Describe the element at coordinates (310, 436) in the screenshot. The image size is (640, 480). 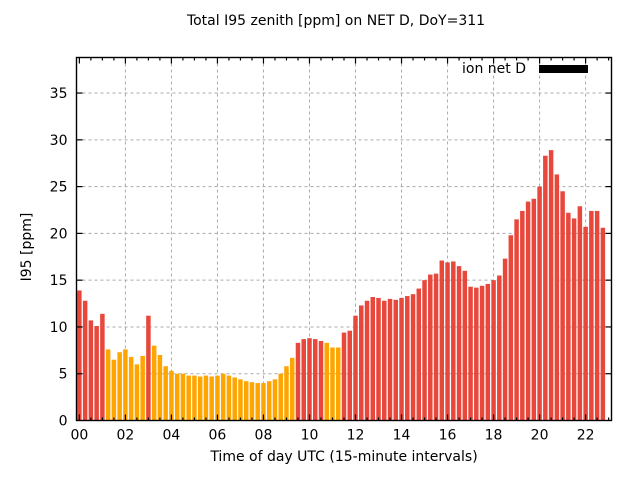
I see `x-tick-label: 10` at that location.